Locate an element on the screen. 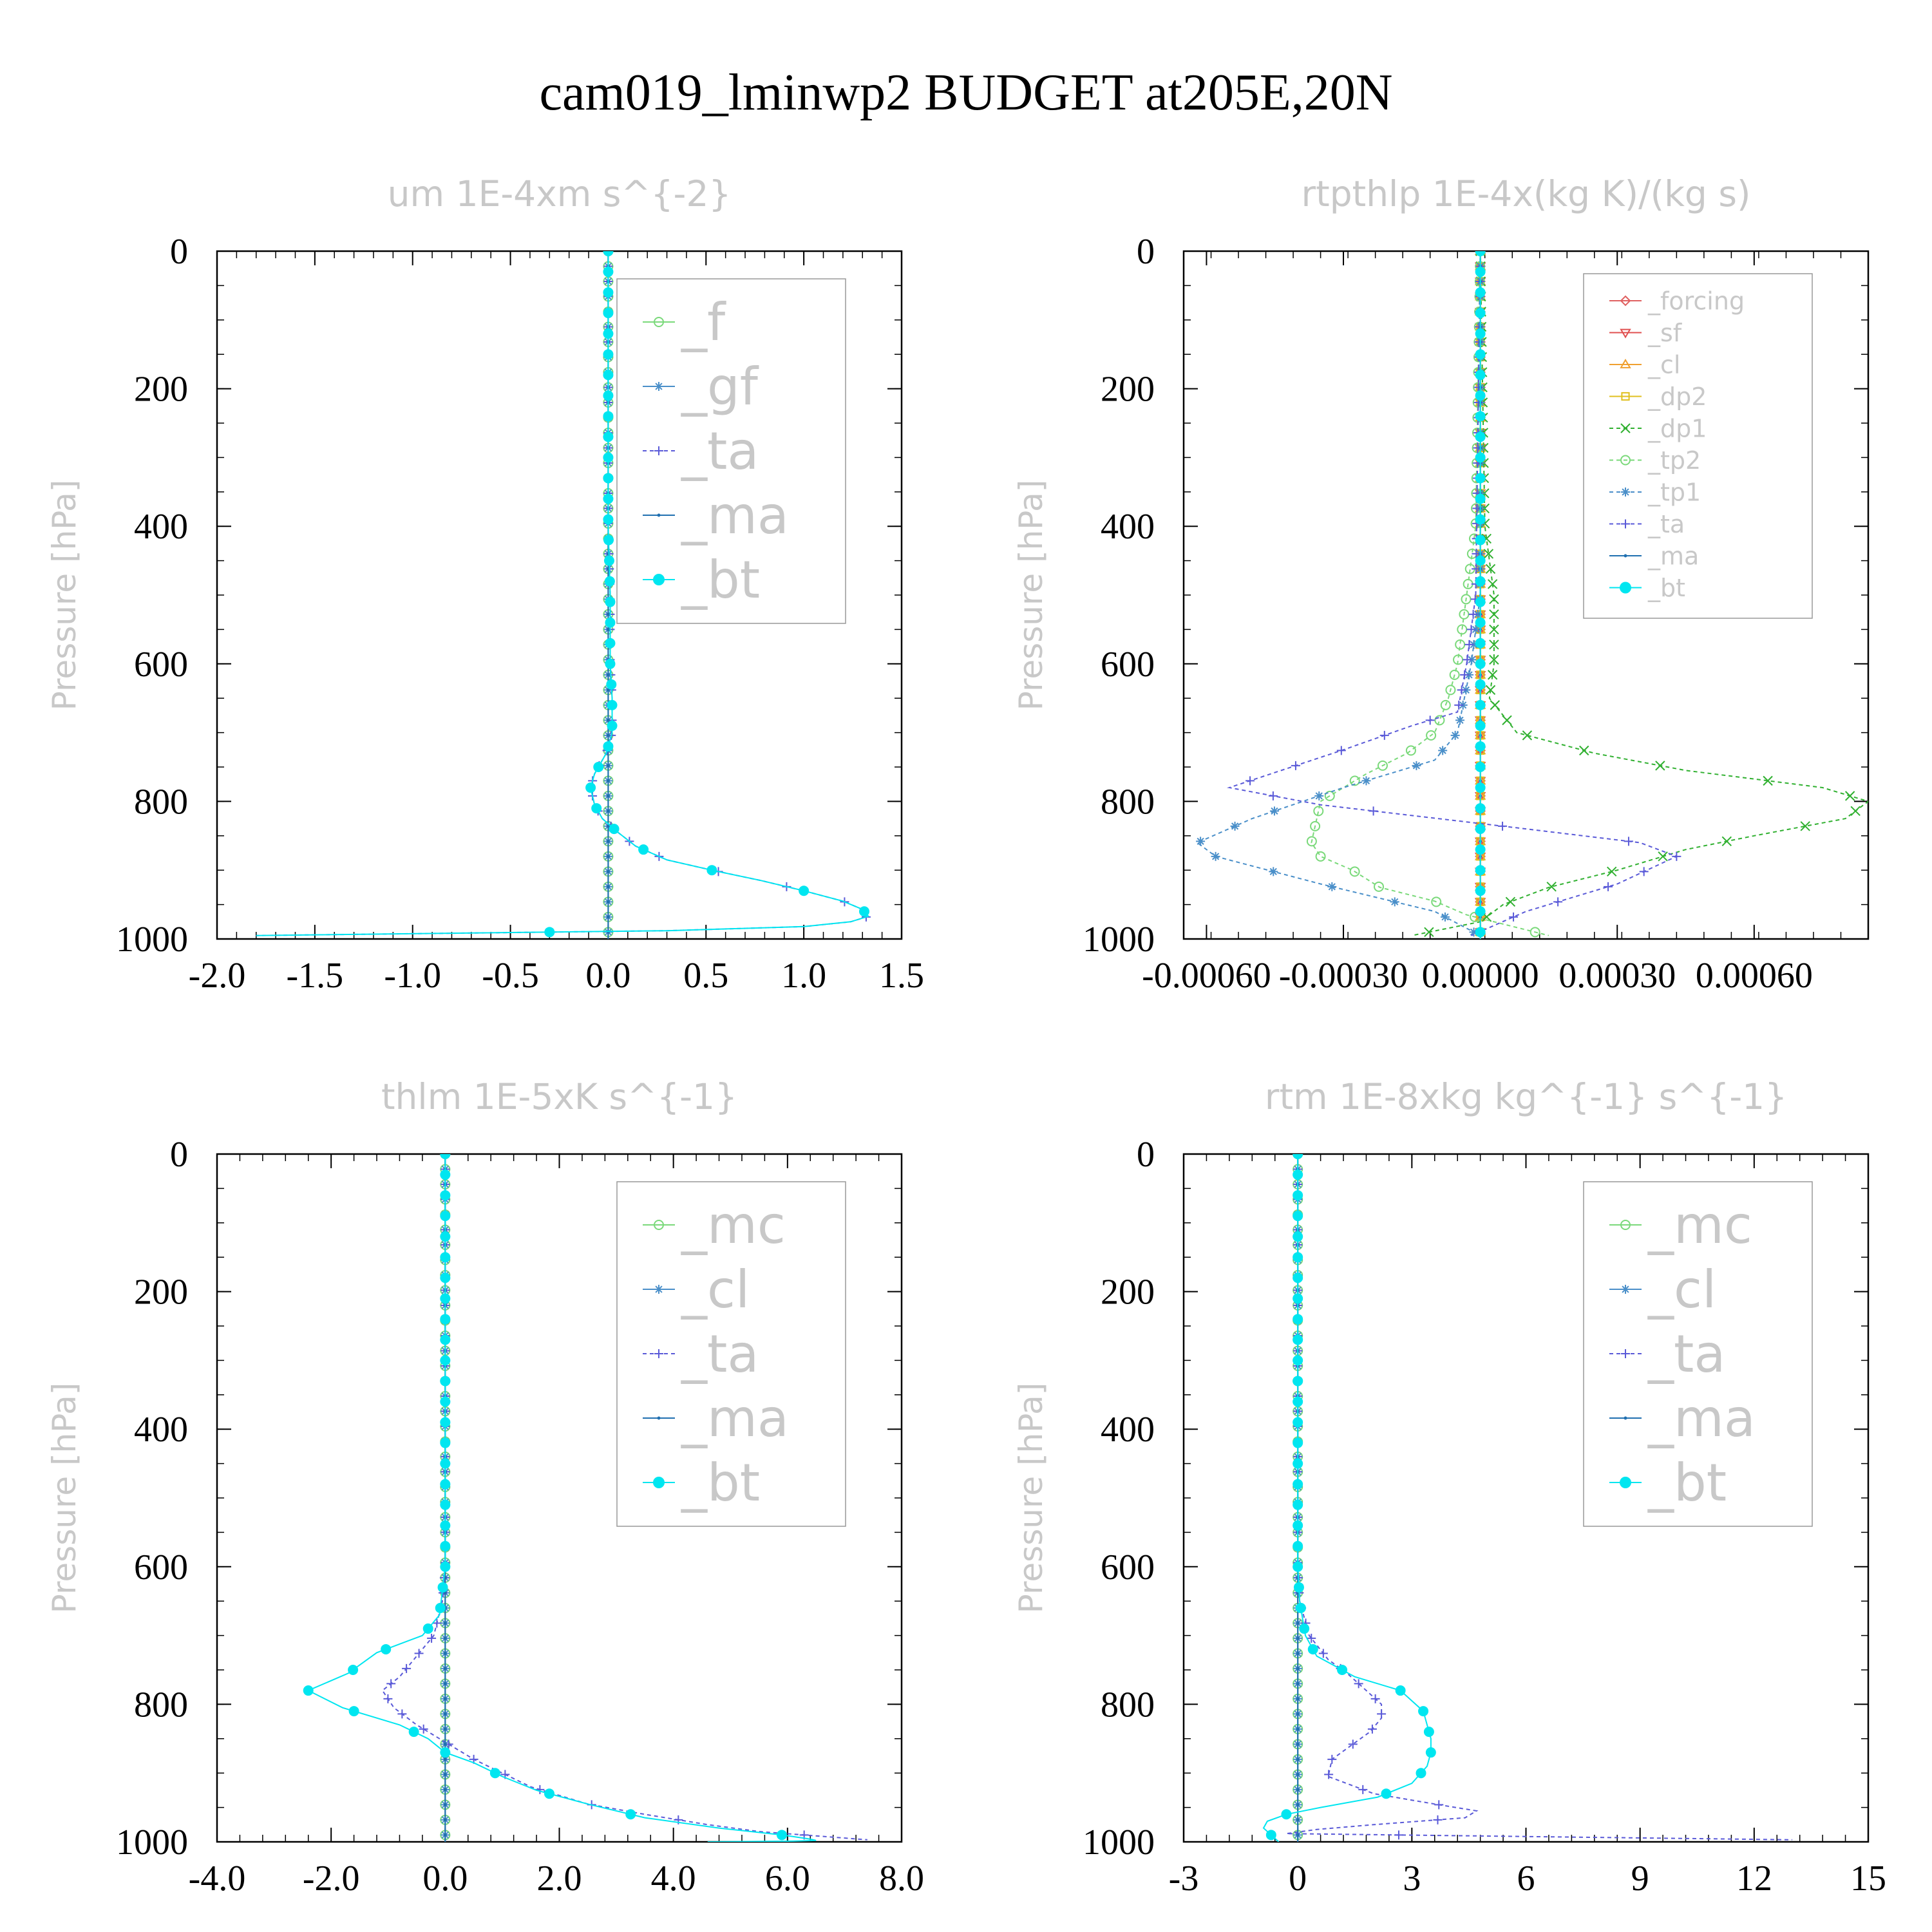 The width and height of the screenshot is (1932, 1932). series-tp1-point is located at coordinates (1201, 842).